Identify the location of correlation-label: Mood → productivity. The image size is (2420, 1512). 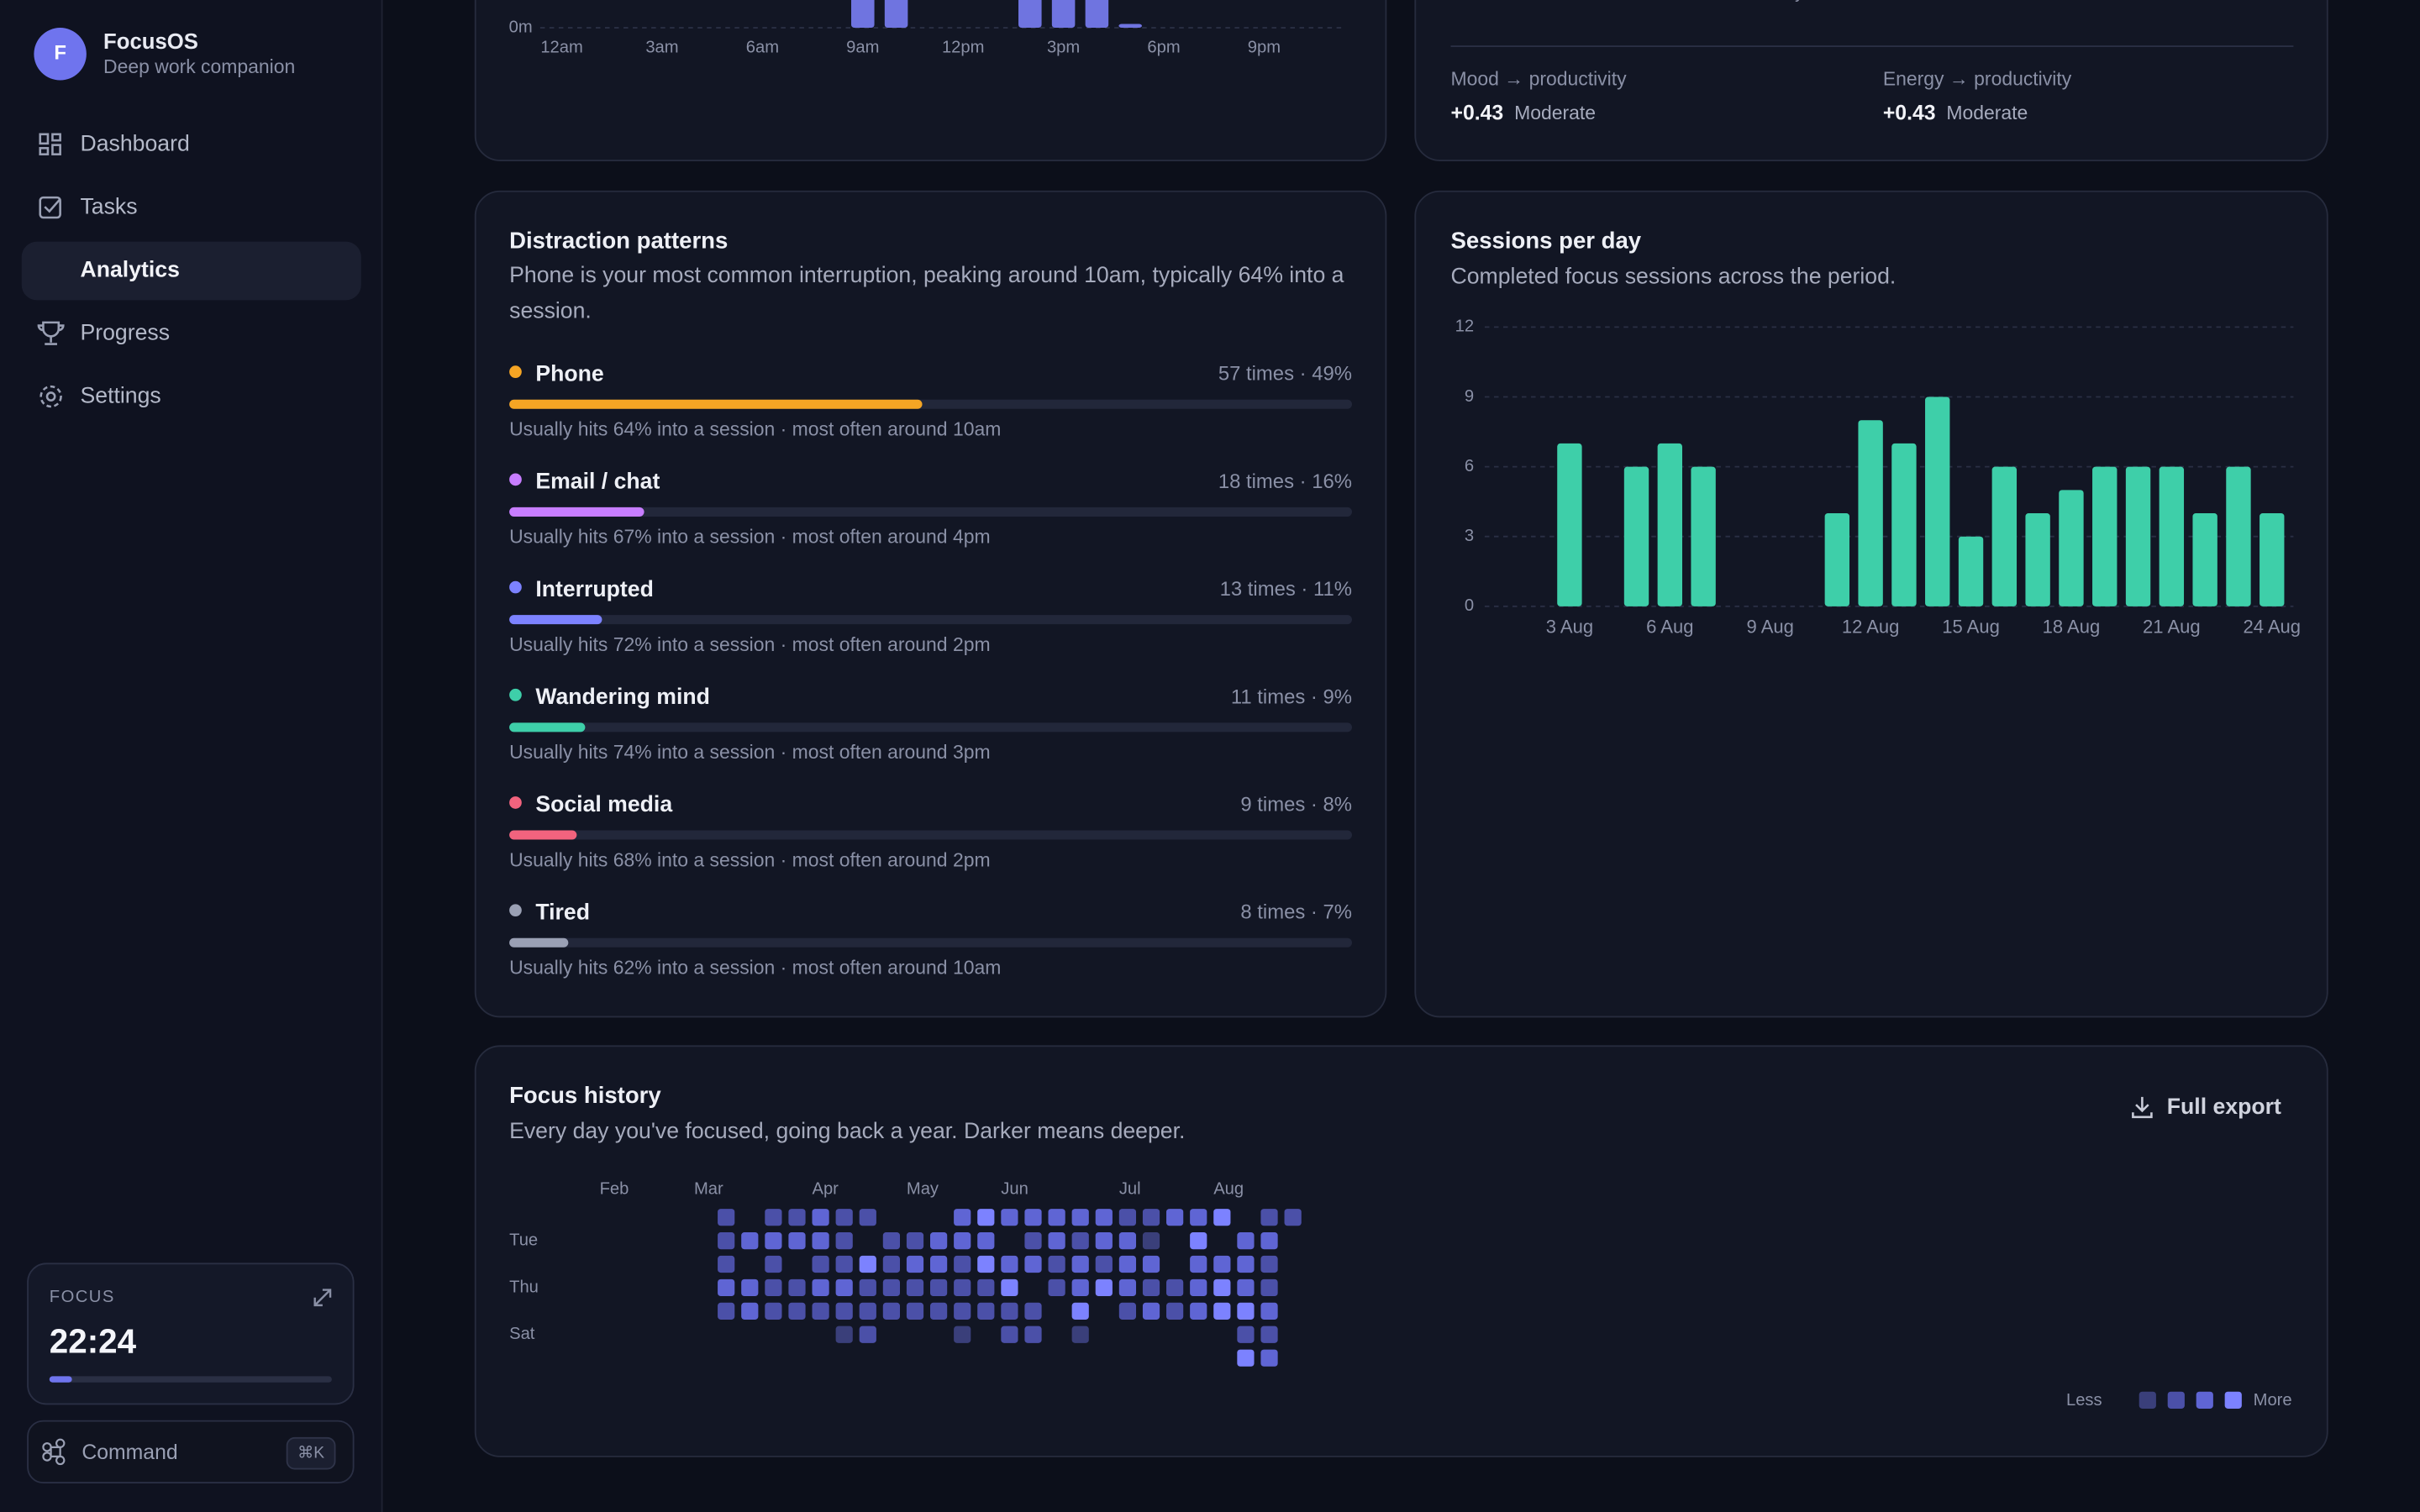
(1539, 79).